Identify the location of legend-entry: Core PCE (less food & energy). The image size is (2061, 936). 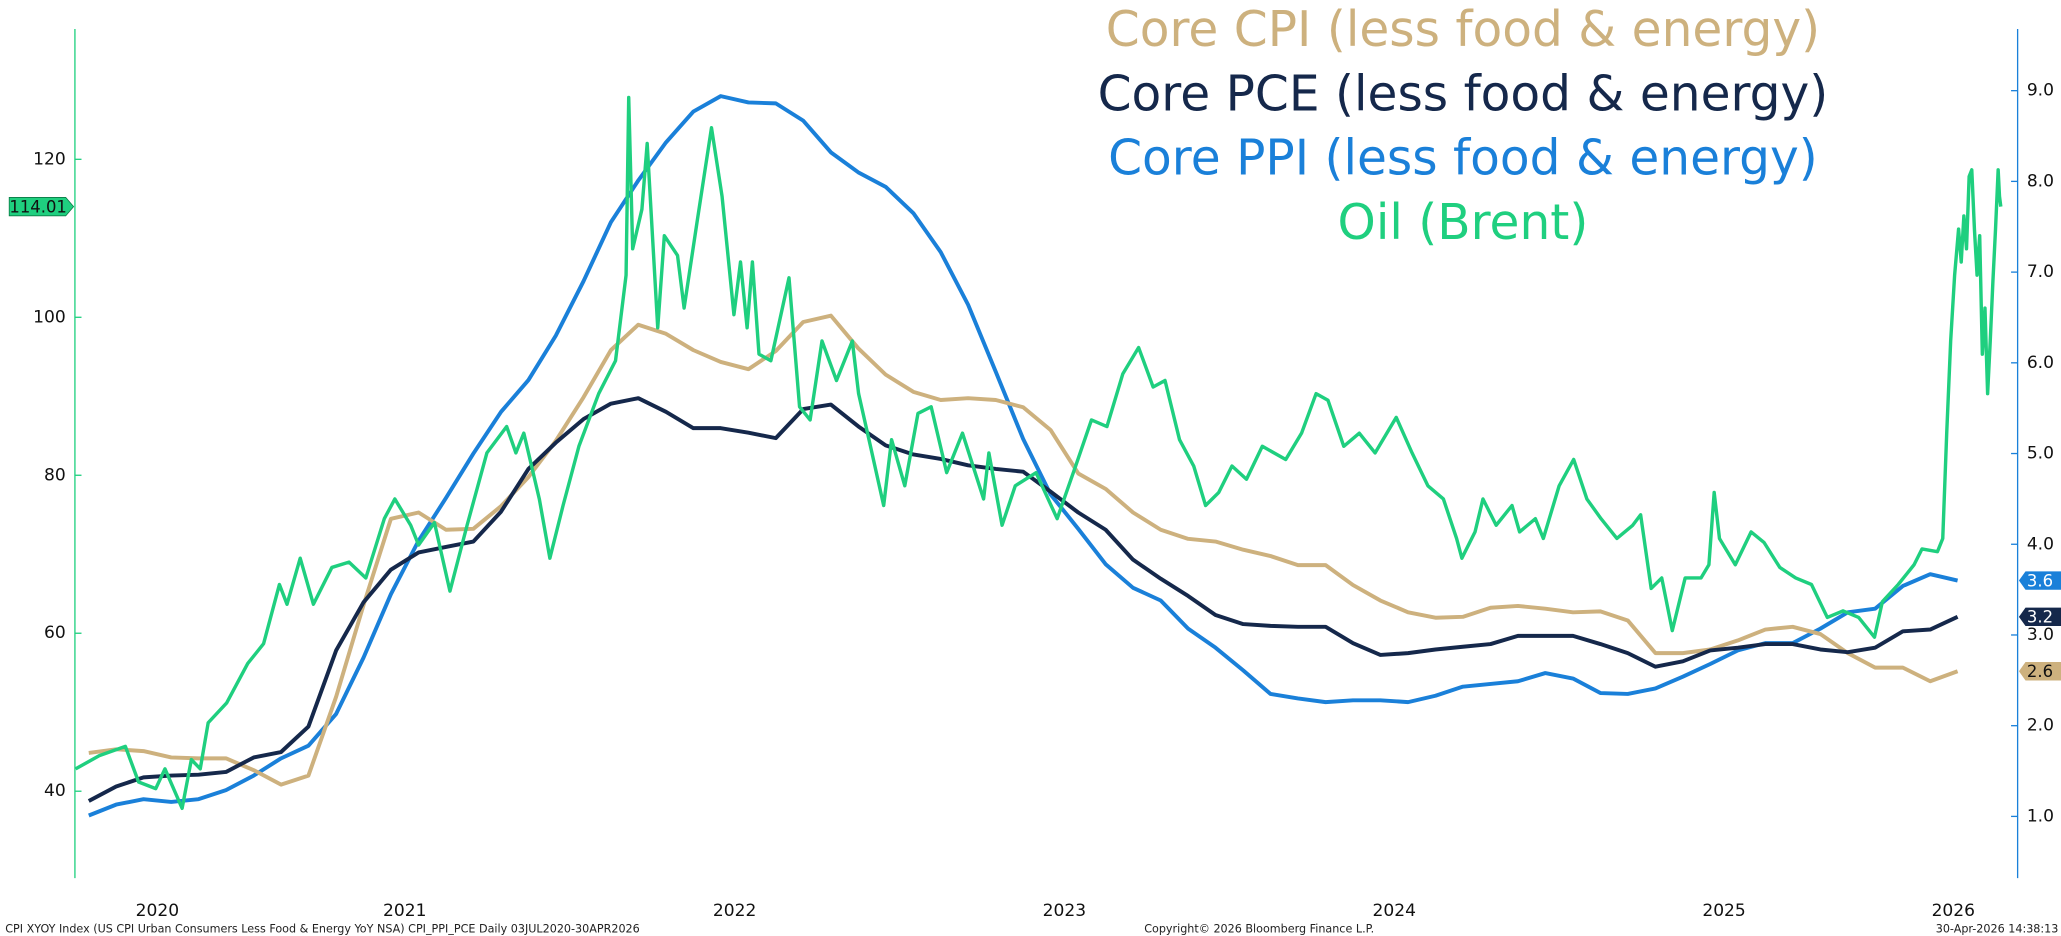
(1463, 94).